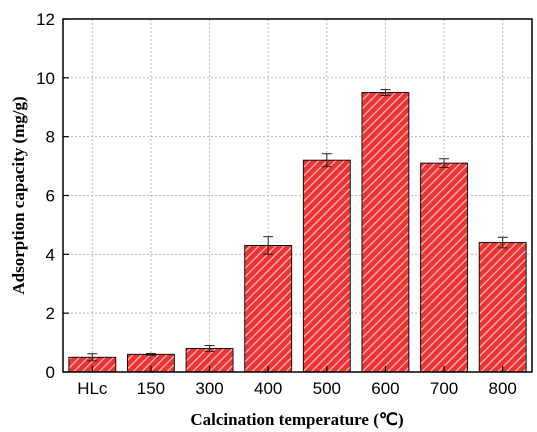  Describe the element at coordinates (327, 388) in the screenshot. I see `x-tick-label-500: 500` at that location.